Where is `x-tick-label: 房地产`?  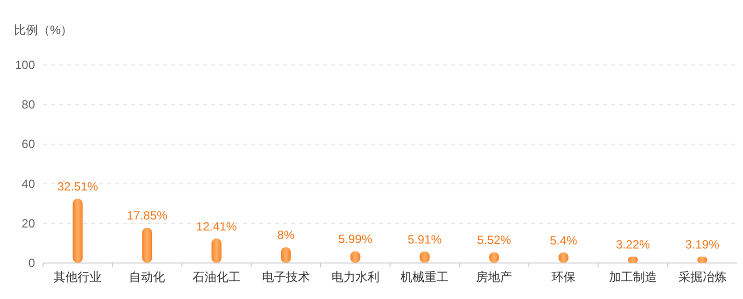 x-tick-label: 房地产 is located at coordinates (494, 277).